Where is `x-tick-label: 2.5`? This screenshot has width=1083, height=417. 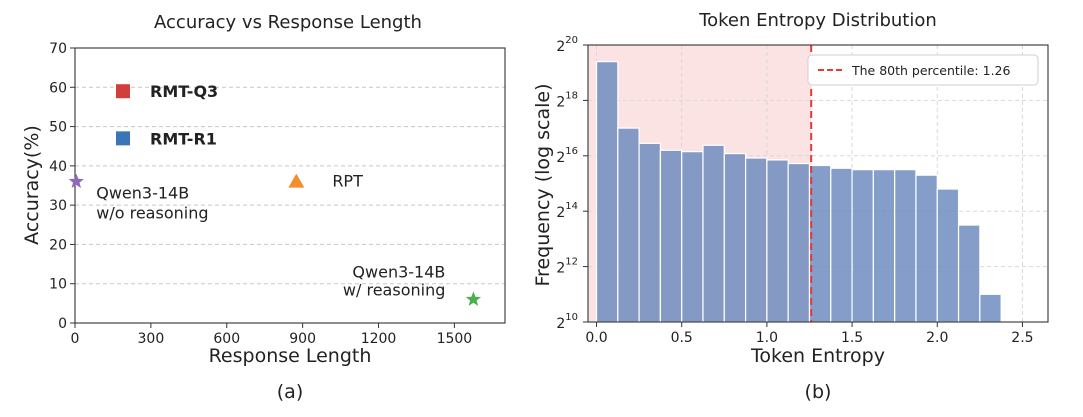
x-tick-label: 2.5 is located at coordinates (1022, 338).